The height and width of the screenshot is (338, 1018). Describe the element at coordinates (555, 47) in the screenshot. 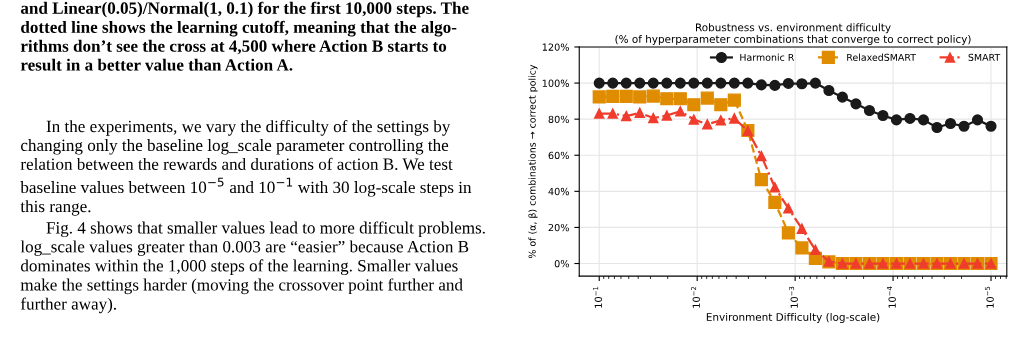

I see `y-tick-label: 120%` at that location.